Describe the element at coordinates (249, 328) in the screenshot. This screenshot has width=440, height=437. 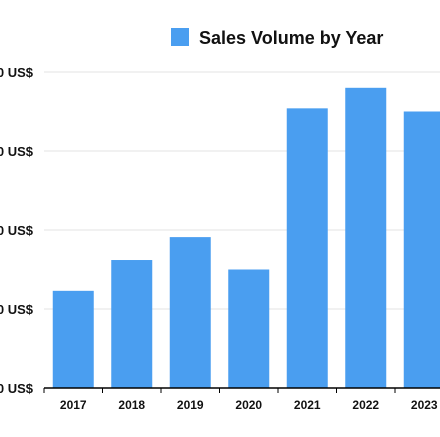
I see `bar-2020` at that location.